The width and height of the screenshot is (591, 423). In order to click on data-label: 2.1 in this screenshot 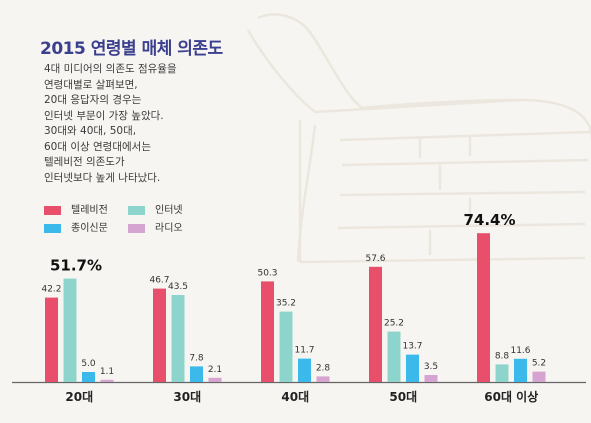, I will do `click(215, 370)`.